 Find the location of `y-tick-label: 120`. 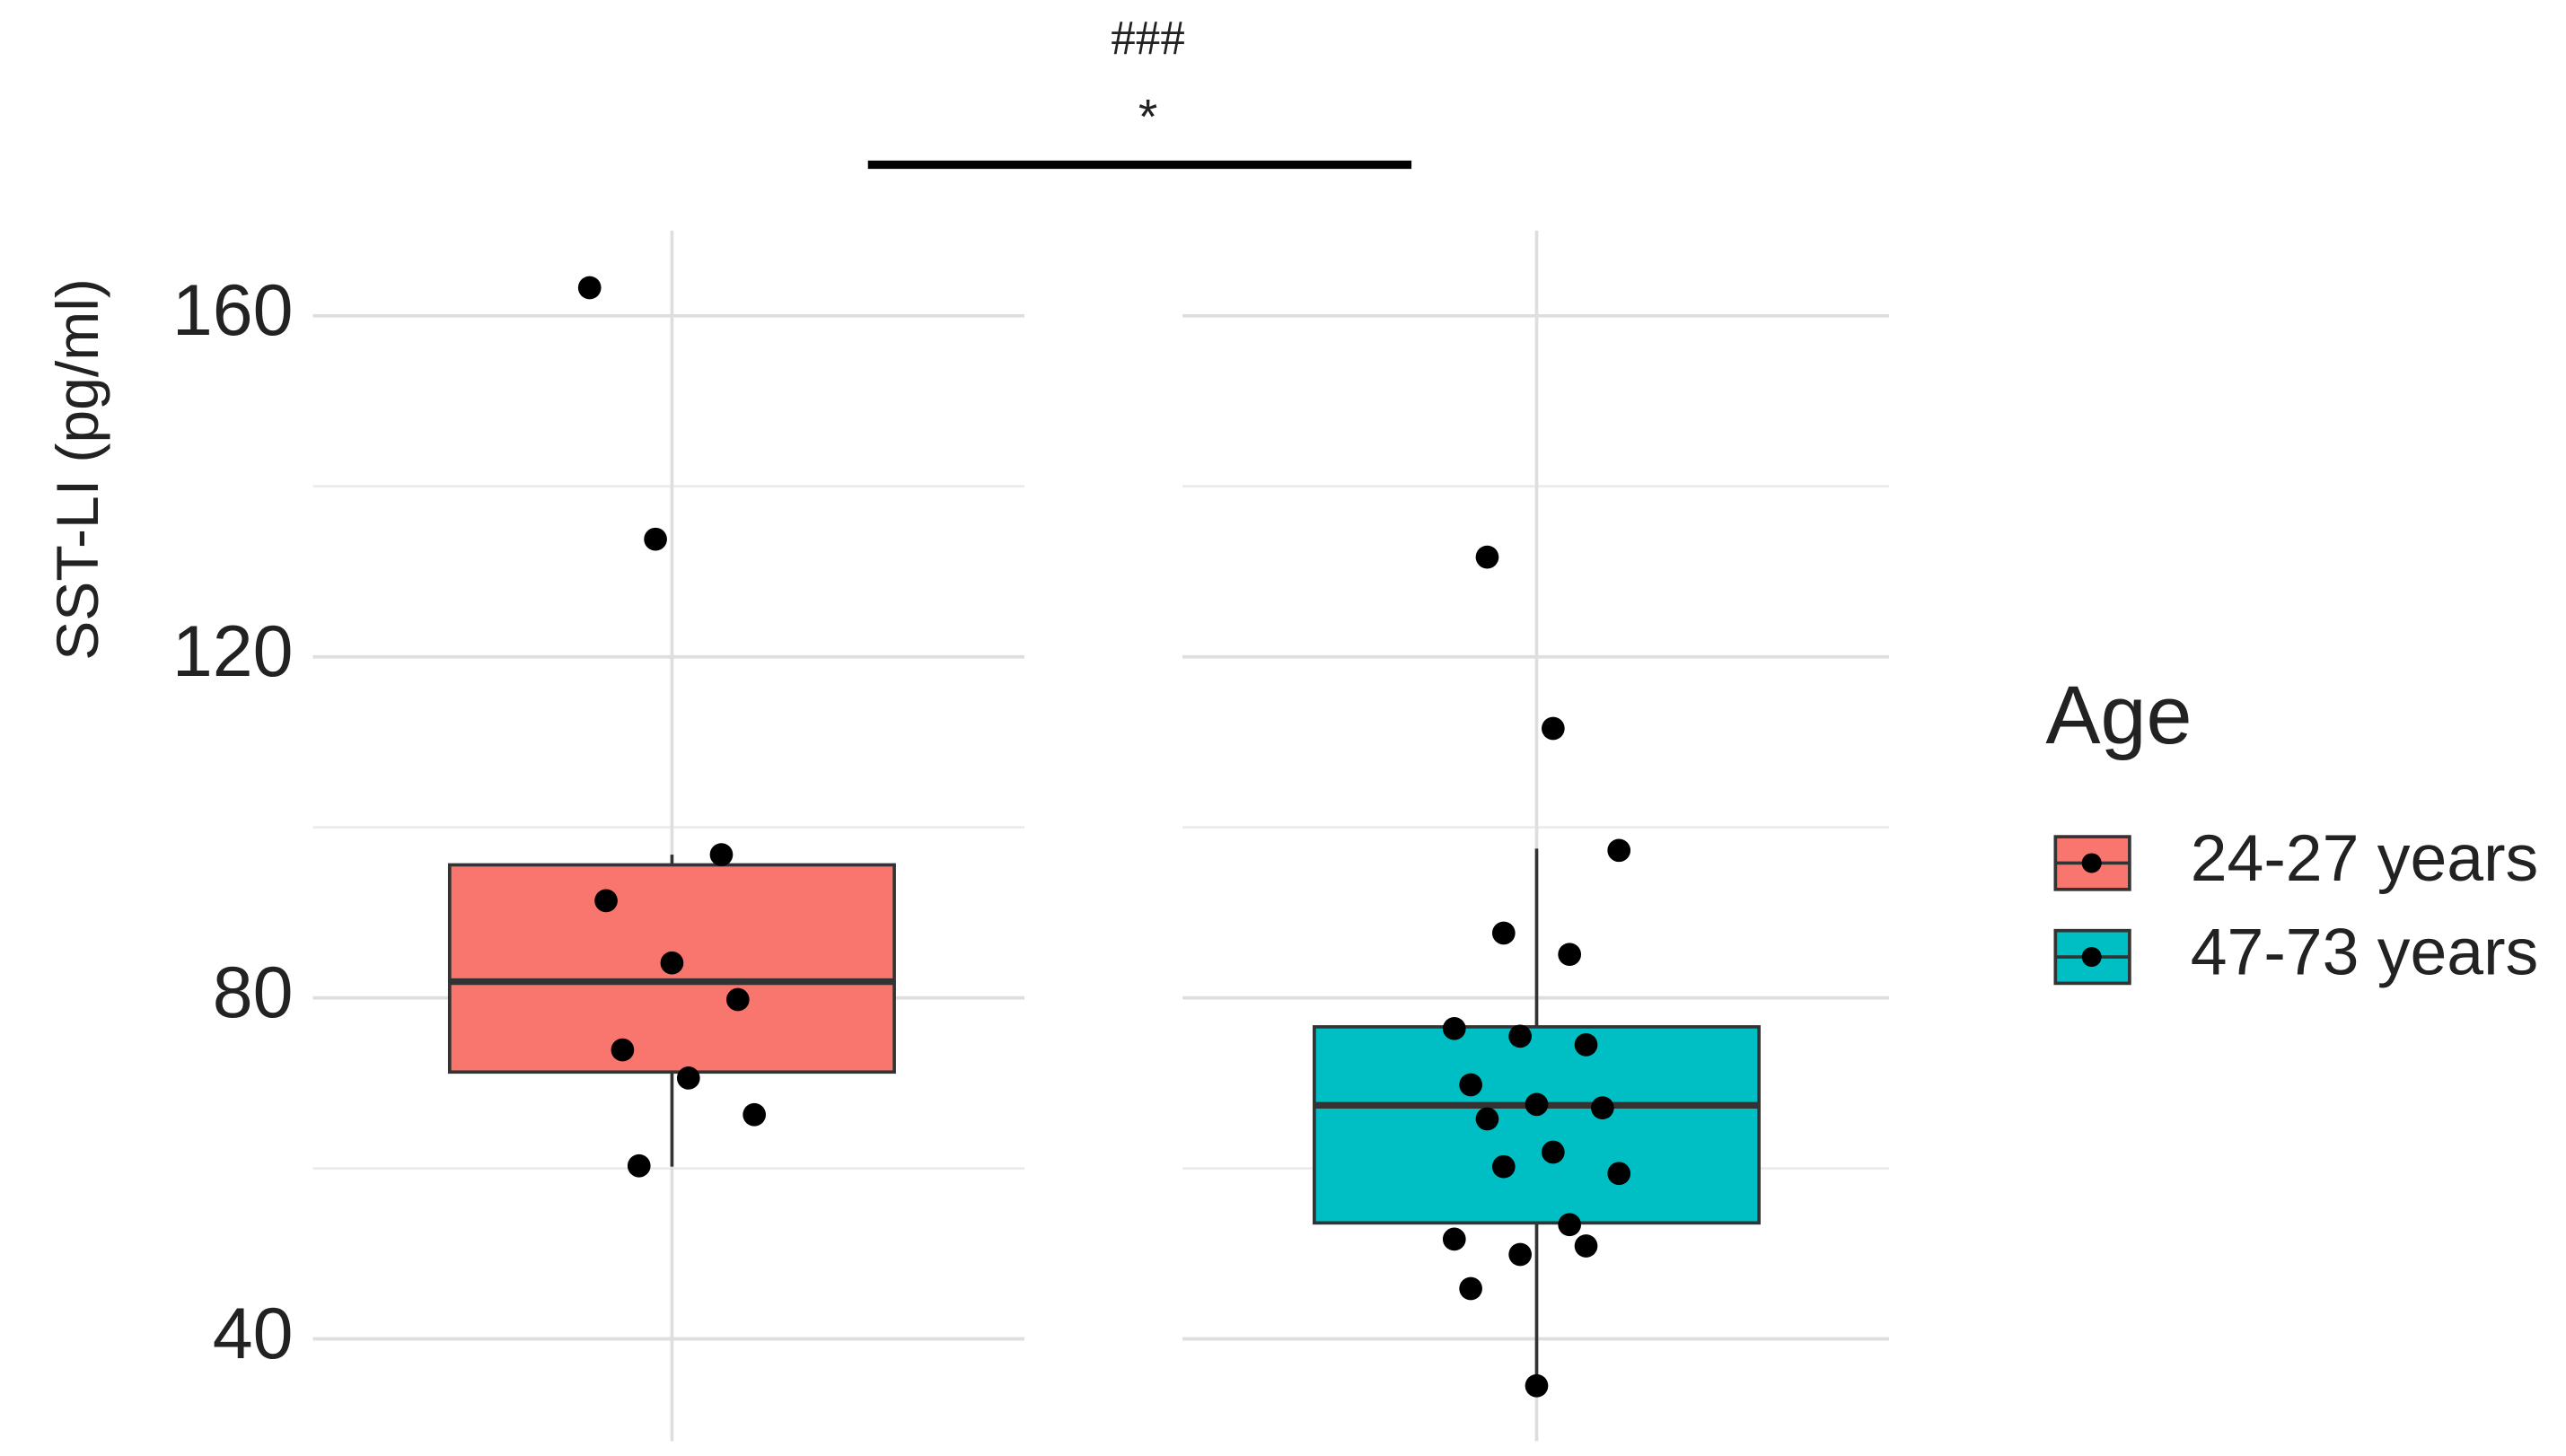

y-tick-label: 120 is located at coordinates (233, 651).